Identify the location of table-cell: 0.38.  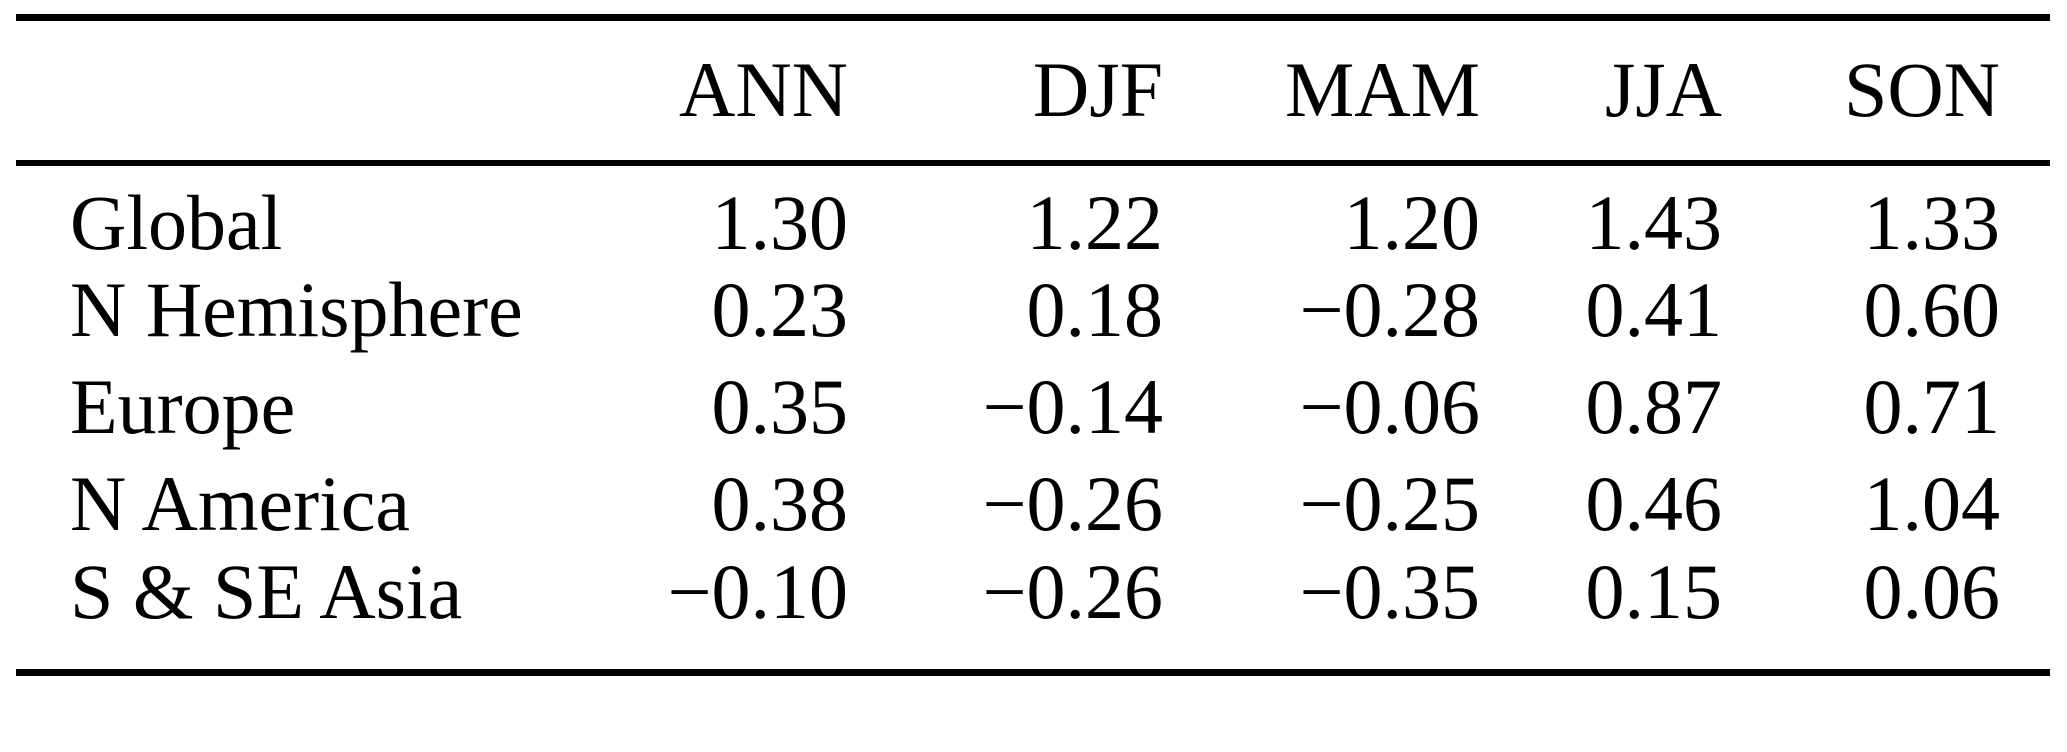
(780, 503).